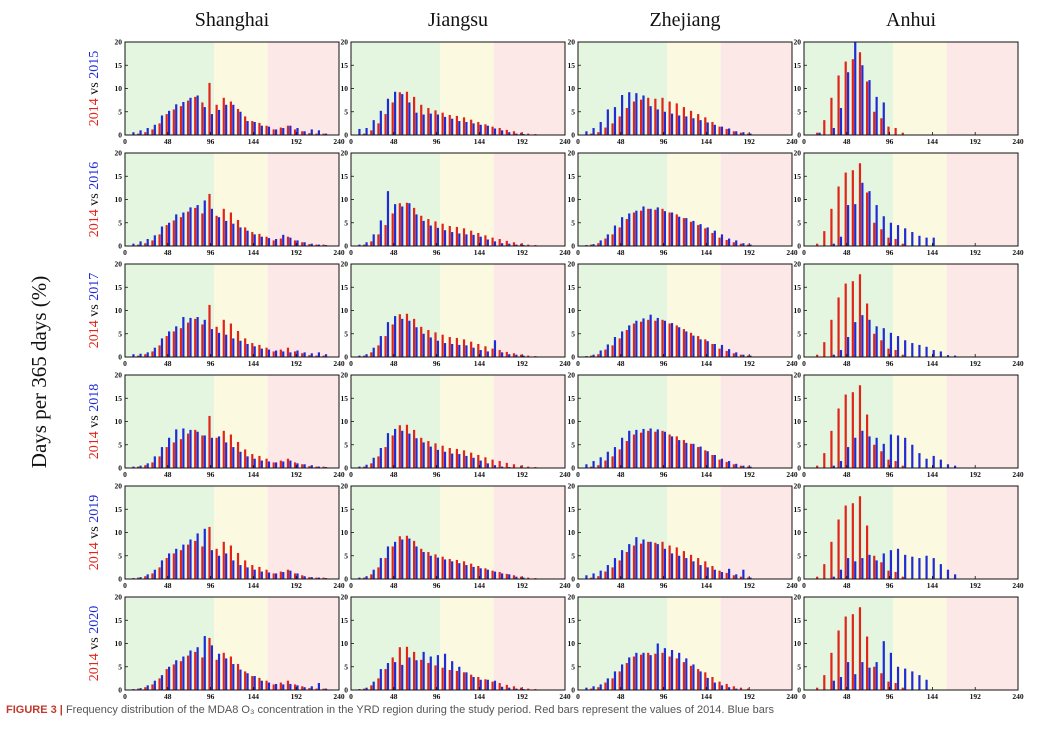 The height and width of the screenshot is (734, 1041). Describe the element at coordinates (345, 65) in the screenshot. I see `y-tick-label: 15` at that location.